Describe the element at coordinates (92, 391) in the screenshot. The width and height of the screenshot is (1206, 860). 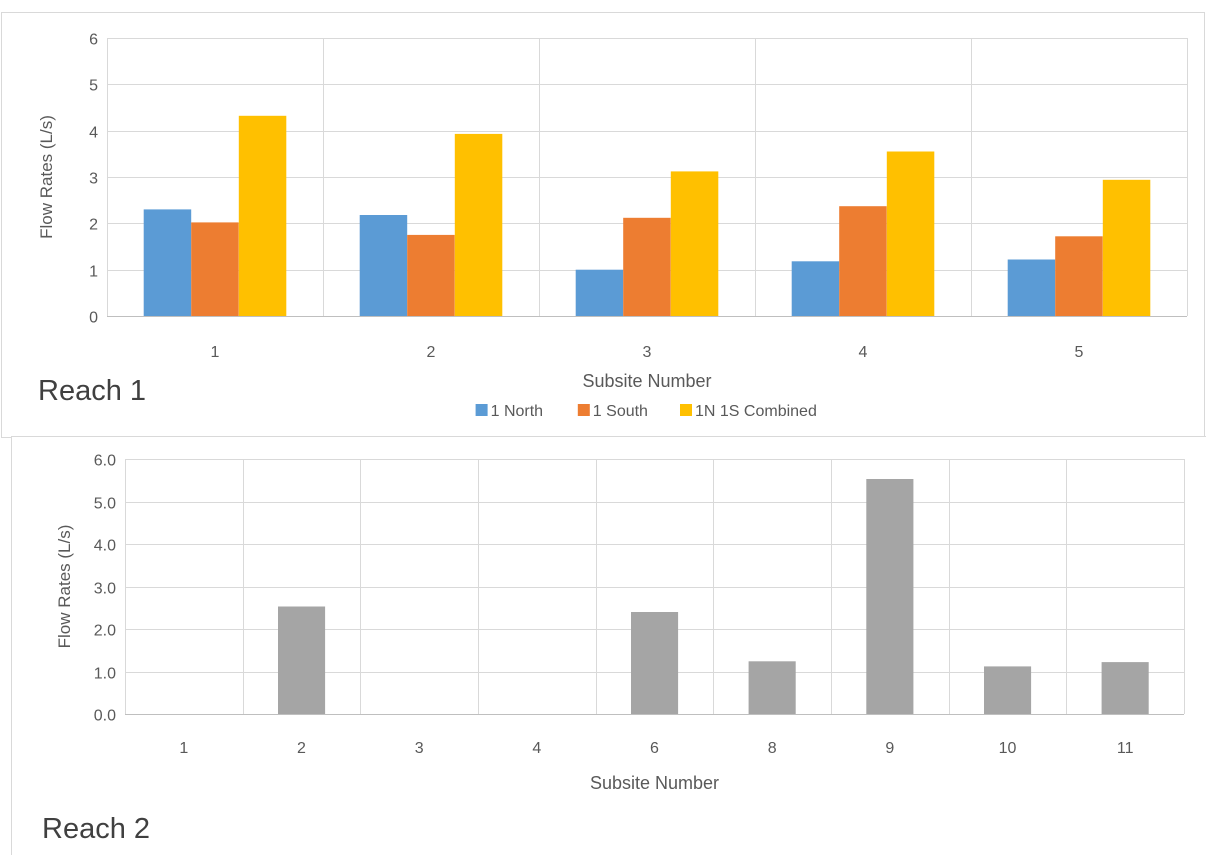
I see `chart-title: Reach 1` at that location.